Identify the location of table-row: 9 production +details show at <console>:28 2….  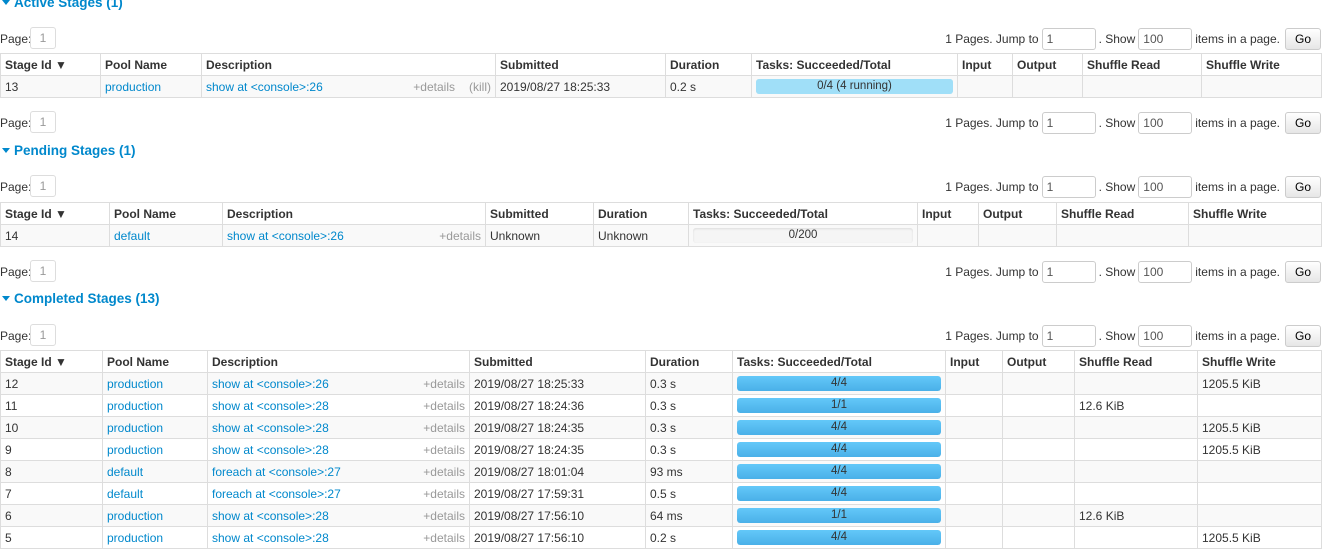
(661, 449).